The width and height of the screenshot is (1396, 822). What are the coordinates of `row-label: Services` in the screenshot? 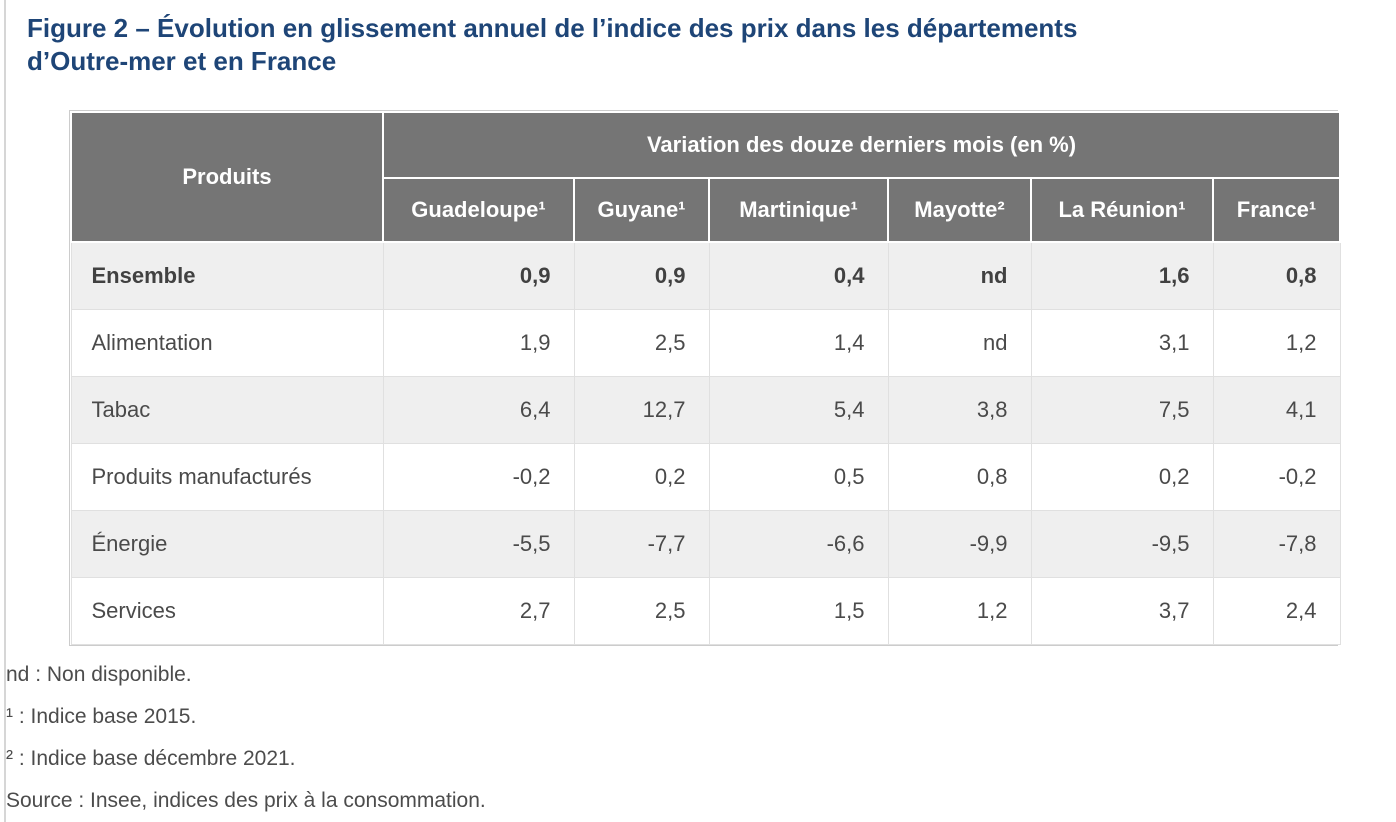 It's located at (227, 610).